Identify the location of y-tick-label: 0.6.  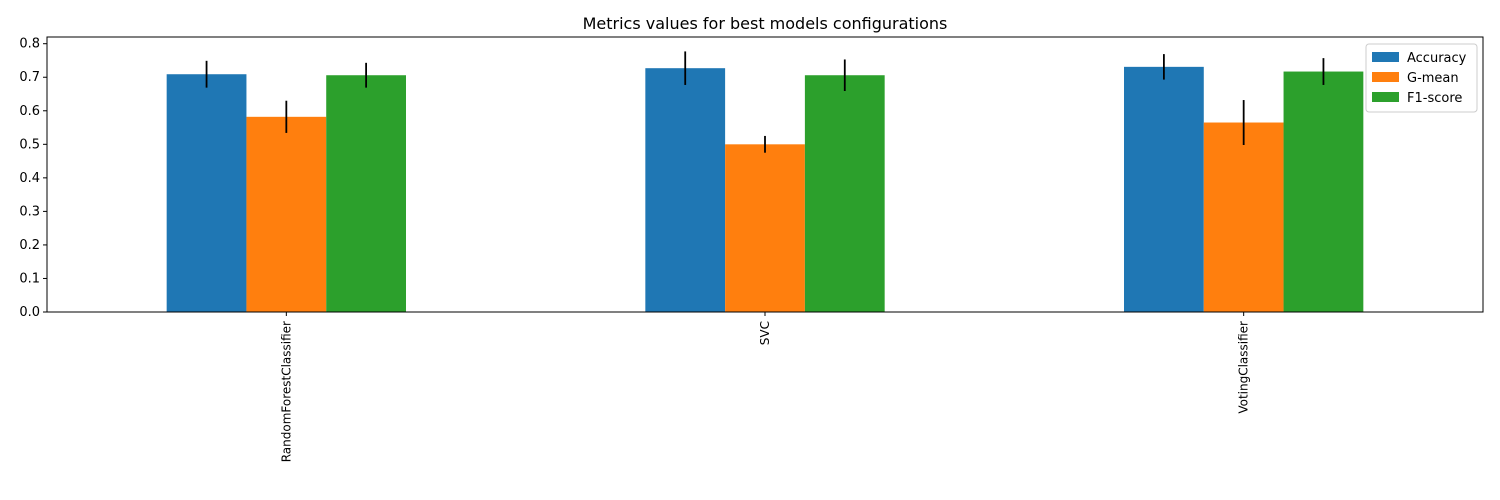
(29, 111).